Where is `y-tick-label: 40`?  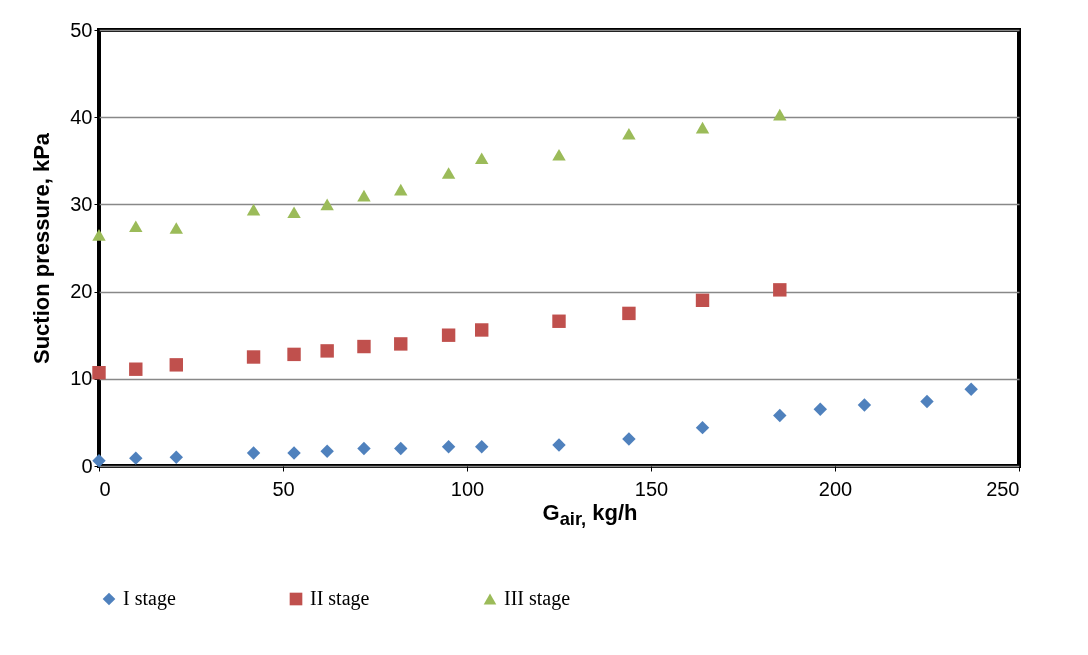
y-tick-label: 40 is located at coordinates (81, 116).